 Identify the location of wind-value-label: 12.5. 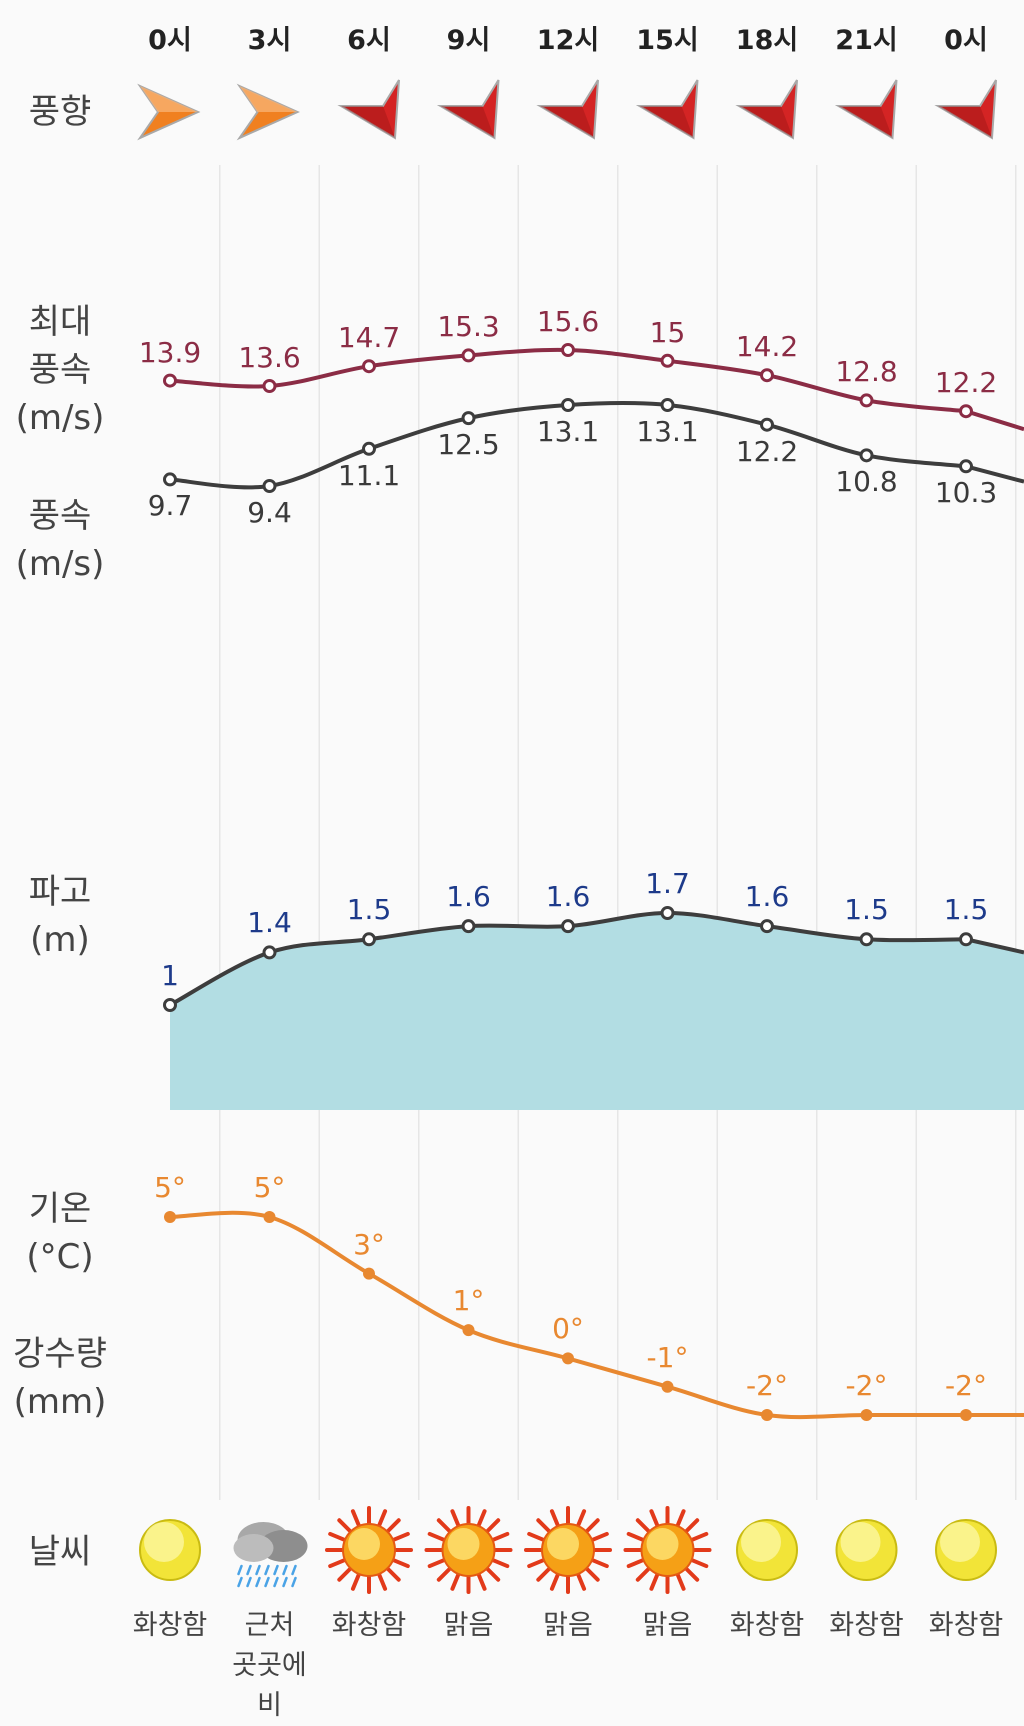
(468, 445).